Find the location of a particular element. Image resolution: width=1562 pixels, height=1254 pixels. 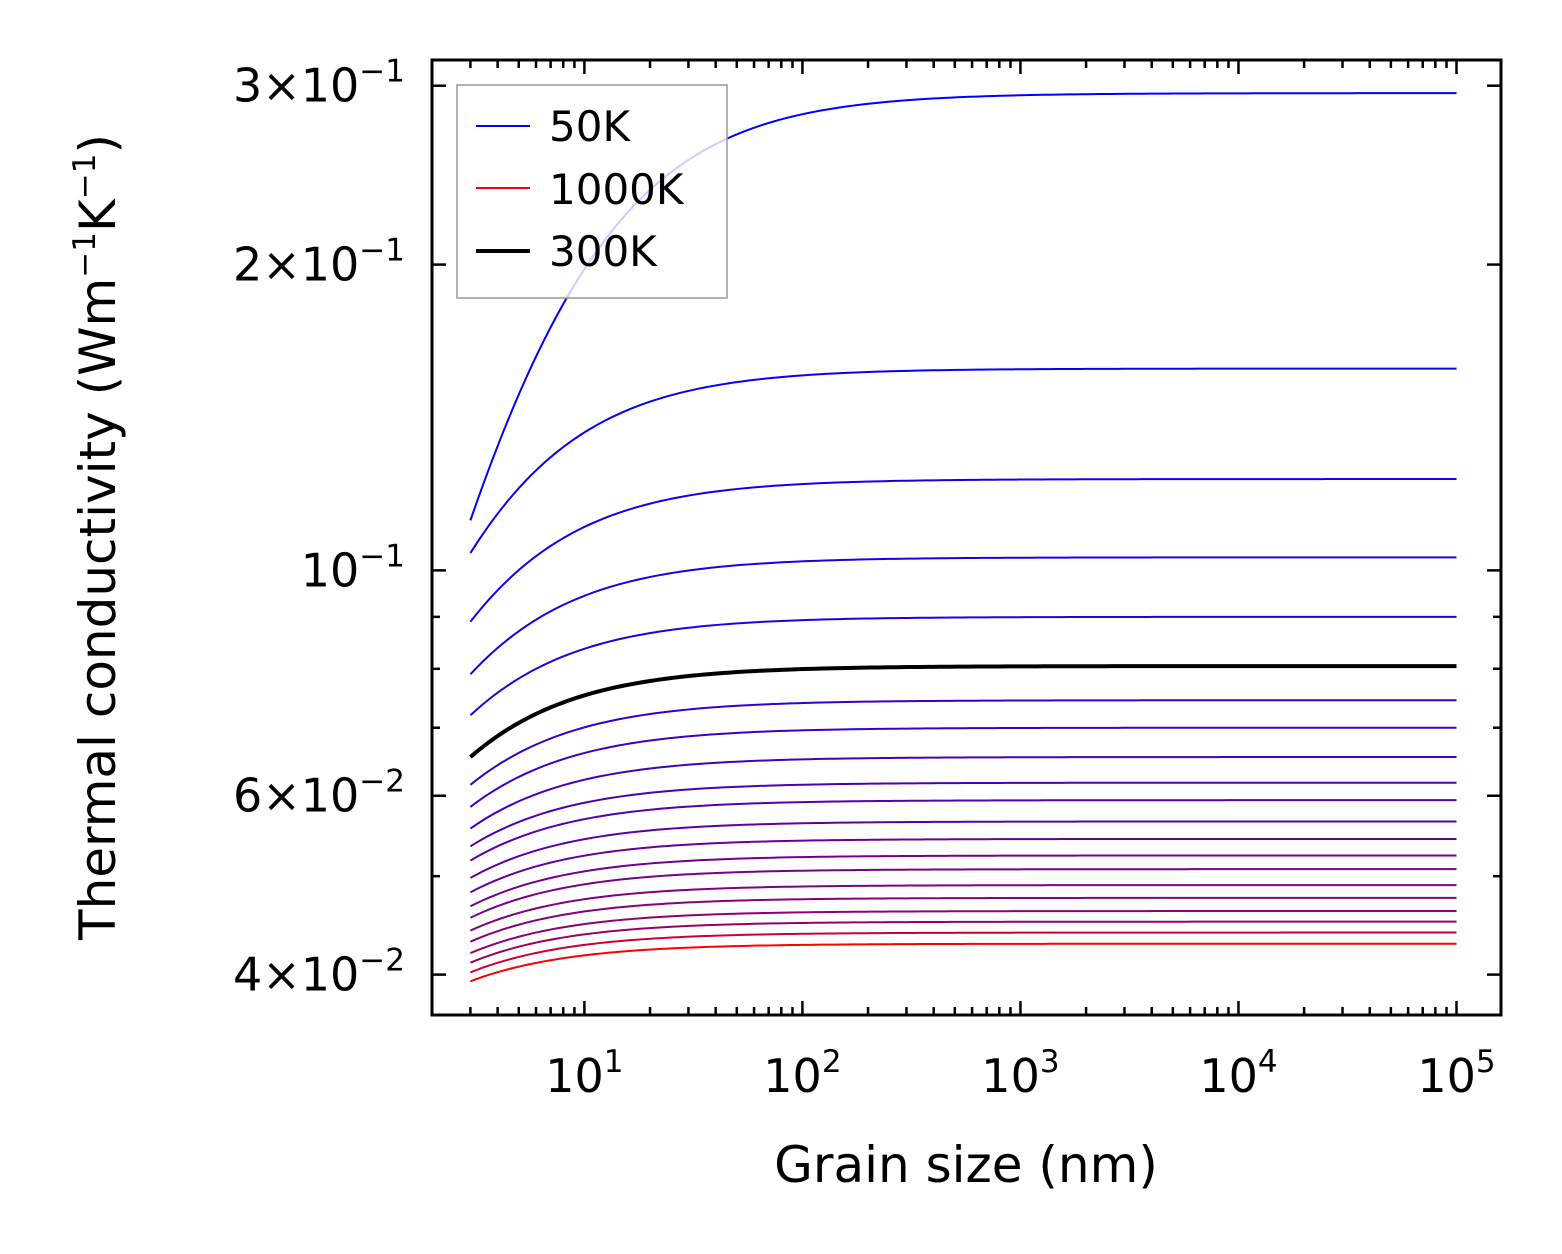

x-axis-title: Grain size (nm) is located at coordinates (966, 1165).